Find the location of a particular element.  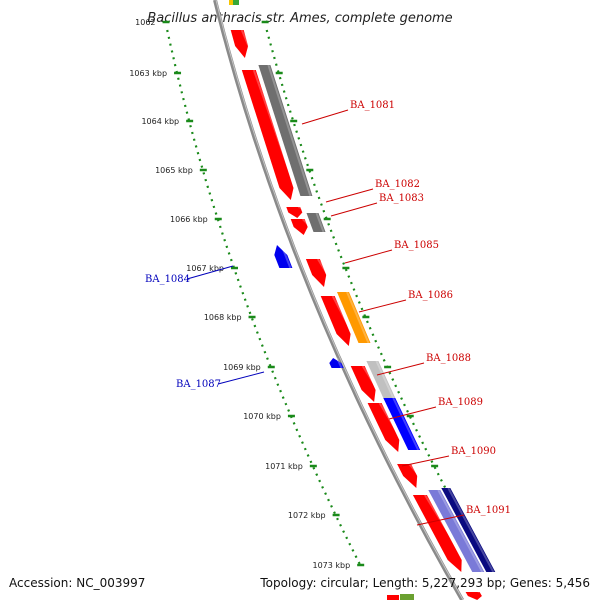

feature-ba-1088-shade is located at coordinates (370, 379).